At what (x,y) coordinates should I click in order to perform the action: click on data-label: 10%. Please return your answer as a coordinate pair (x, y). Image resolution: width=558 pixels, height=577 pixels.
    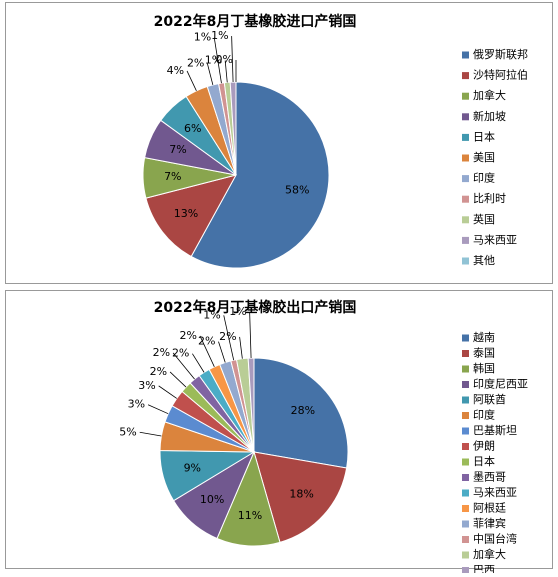
    Looking at the image, I should click on (212, 499).